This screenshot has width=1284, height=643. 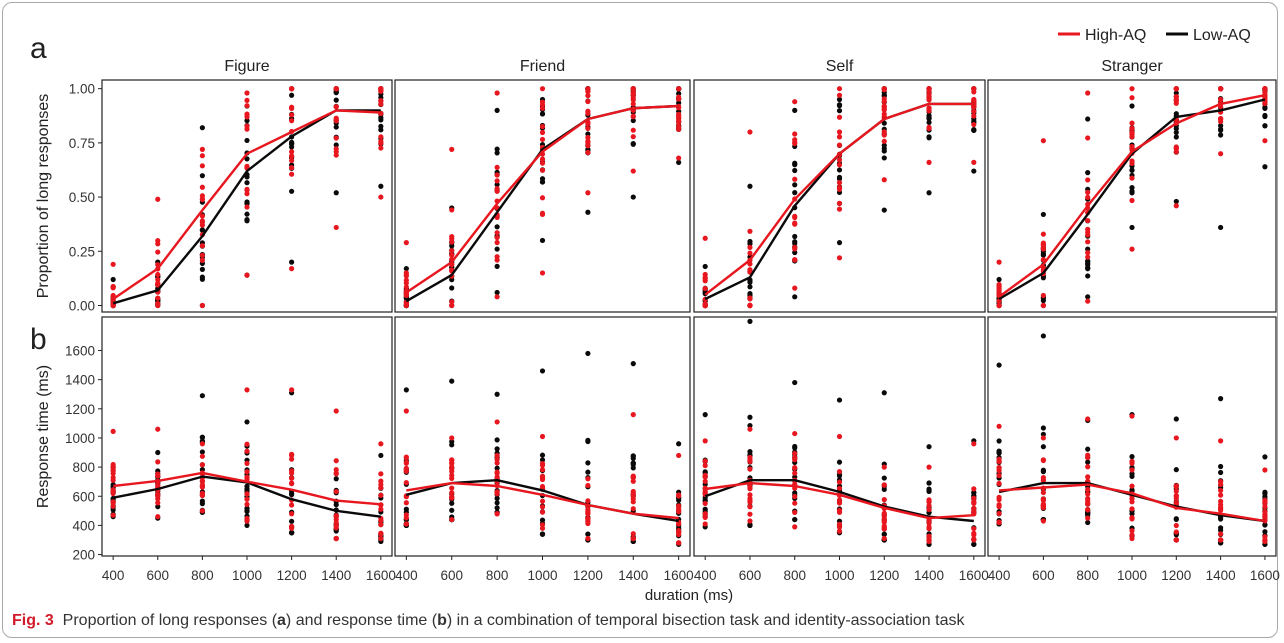 I want to click on x-tick-label: 1200, so click(x=1176, y=575).